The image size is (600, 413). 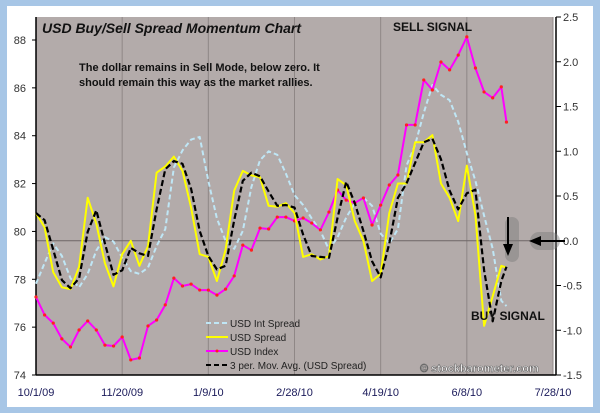 I want to click on left-tick-label: 80, so click(x=20, y=232).